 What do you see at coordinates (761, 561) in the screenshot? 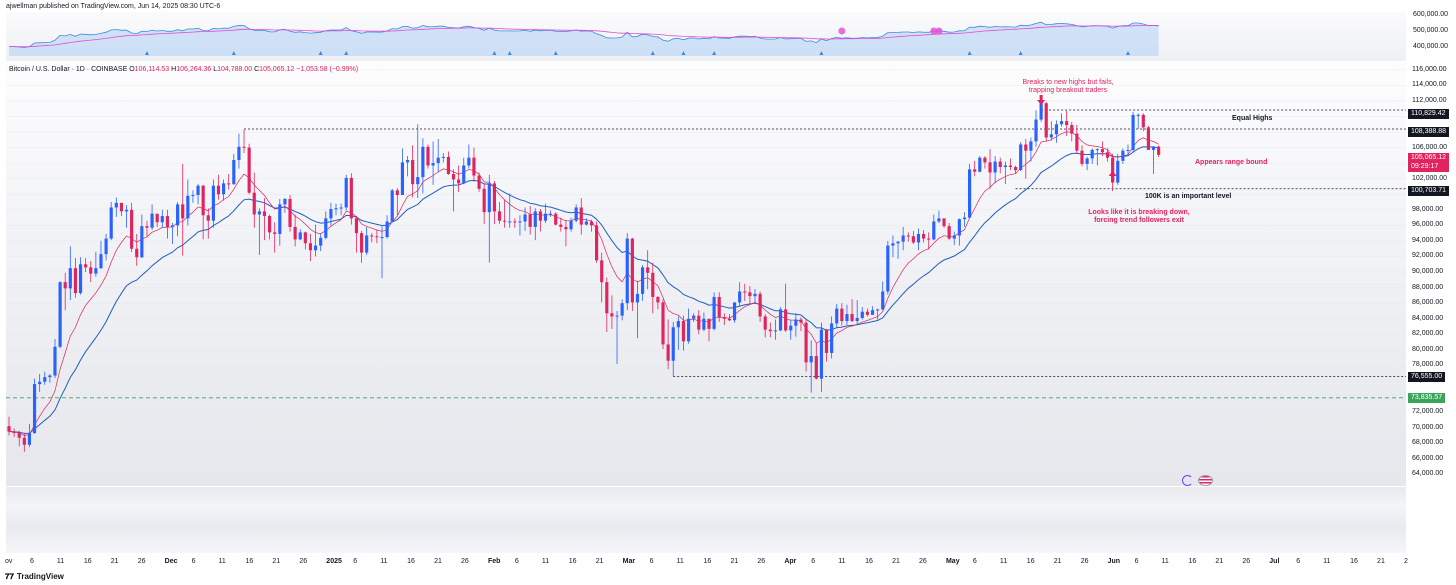
I see `time-tick: 26` at bounding box center [761, 561].